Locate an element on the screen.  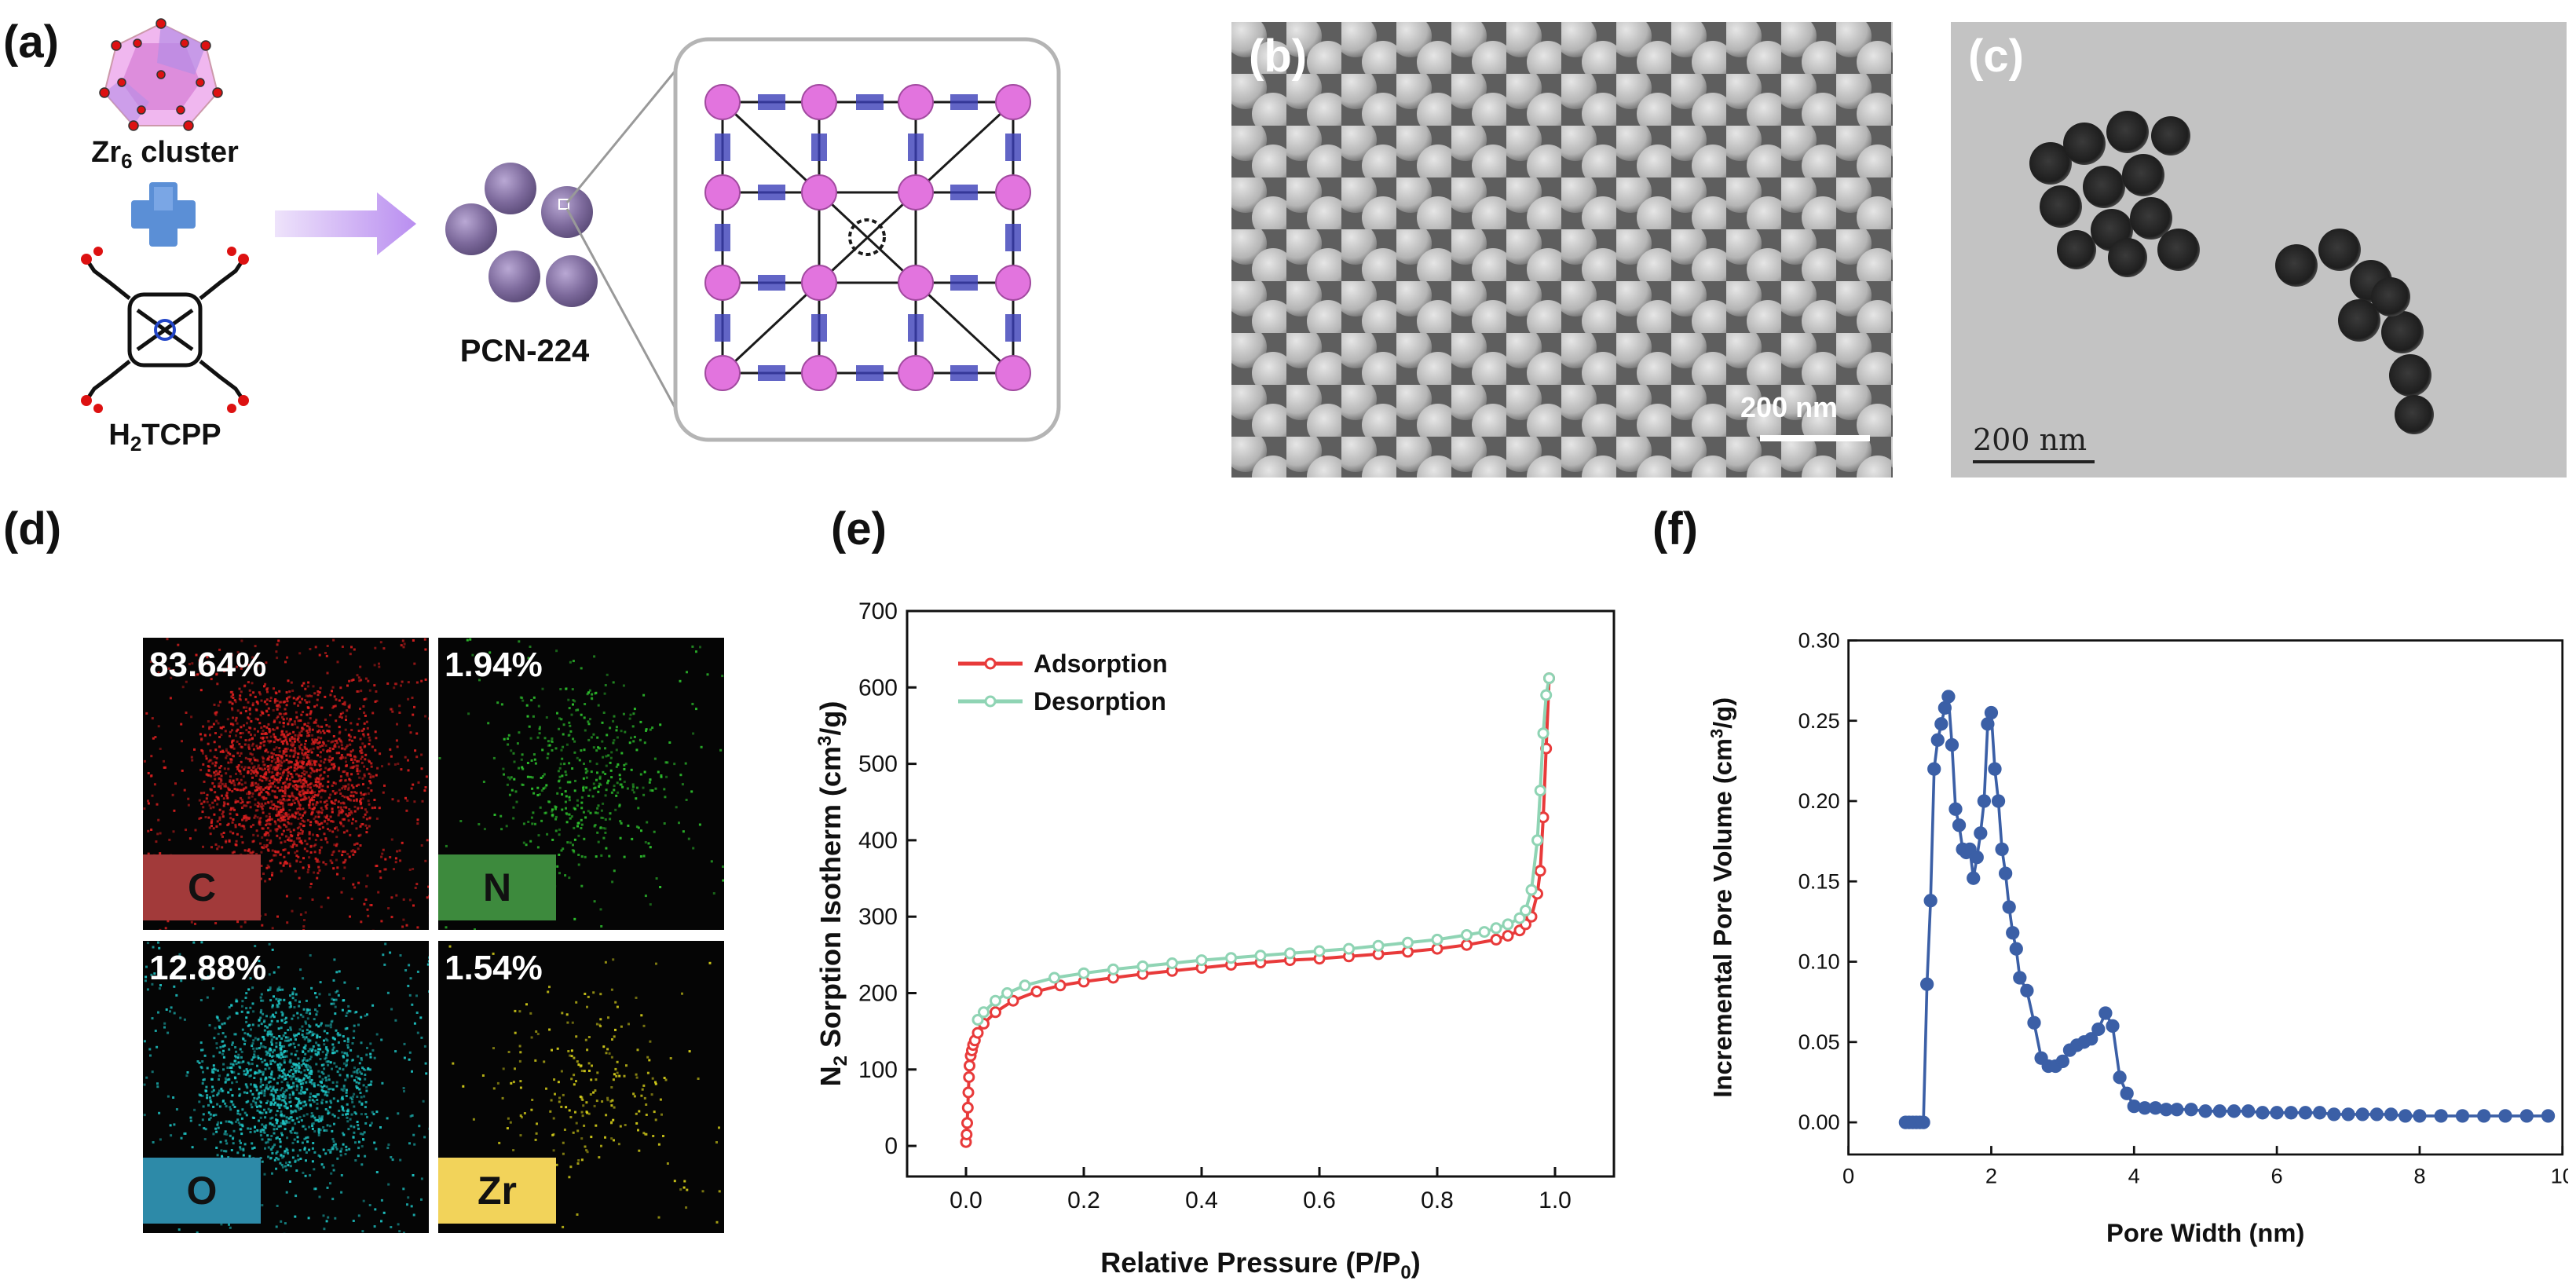
legend-entry: Desorption is located at coordinates (1100, 701).